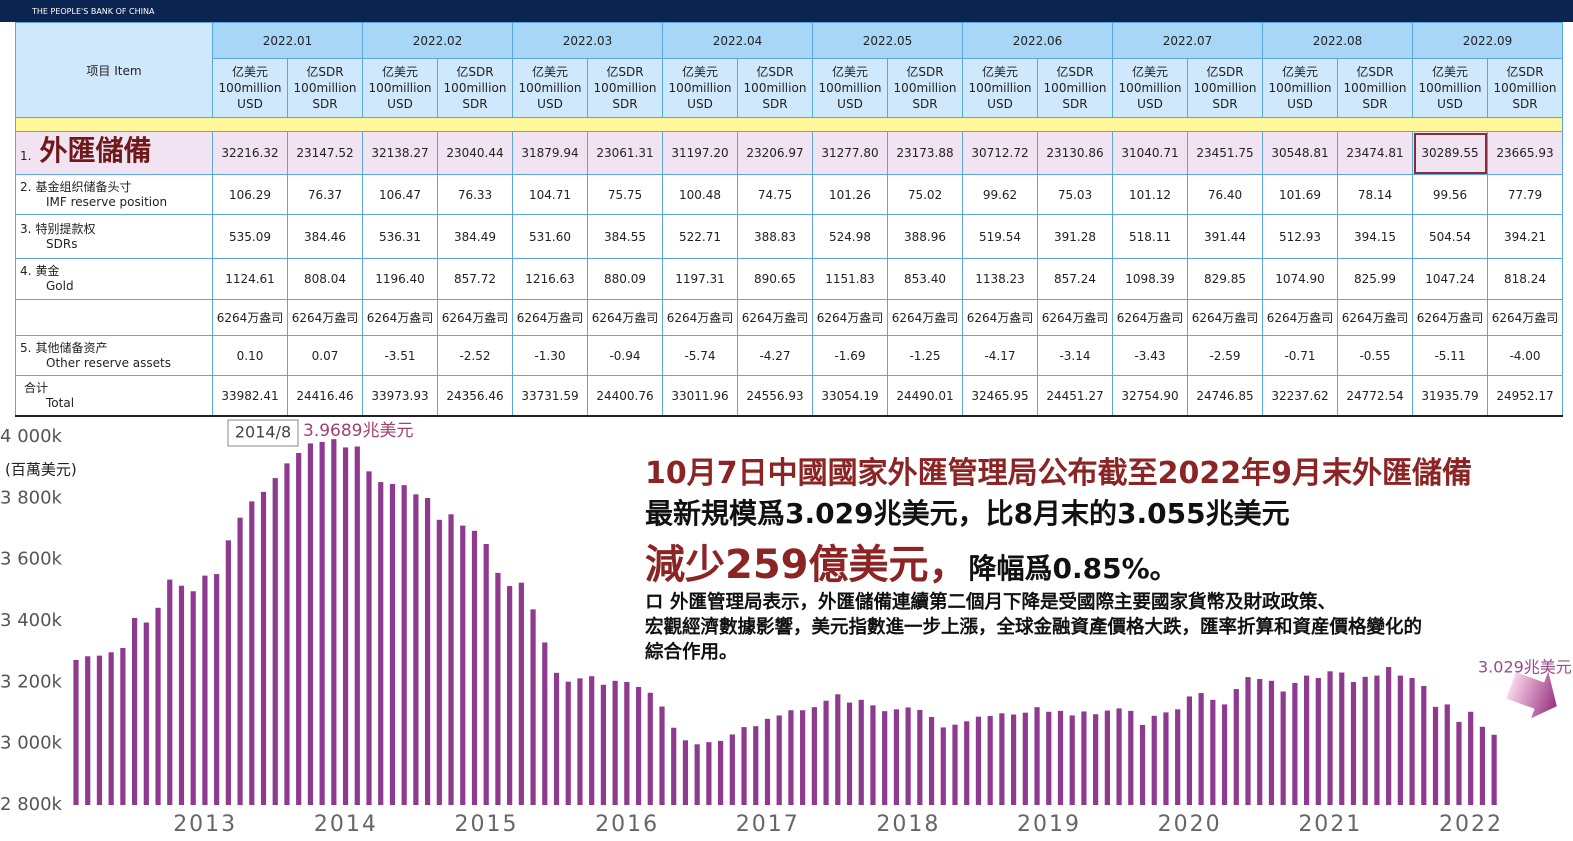  What do you see at coordinates (250, 396) in the screenshot?
I see `cell: 33982.41` at bounding box center [250, 396].